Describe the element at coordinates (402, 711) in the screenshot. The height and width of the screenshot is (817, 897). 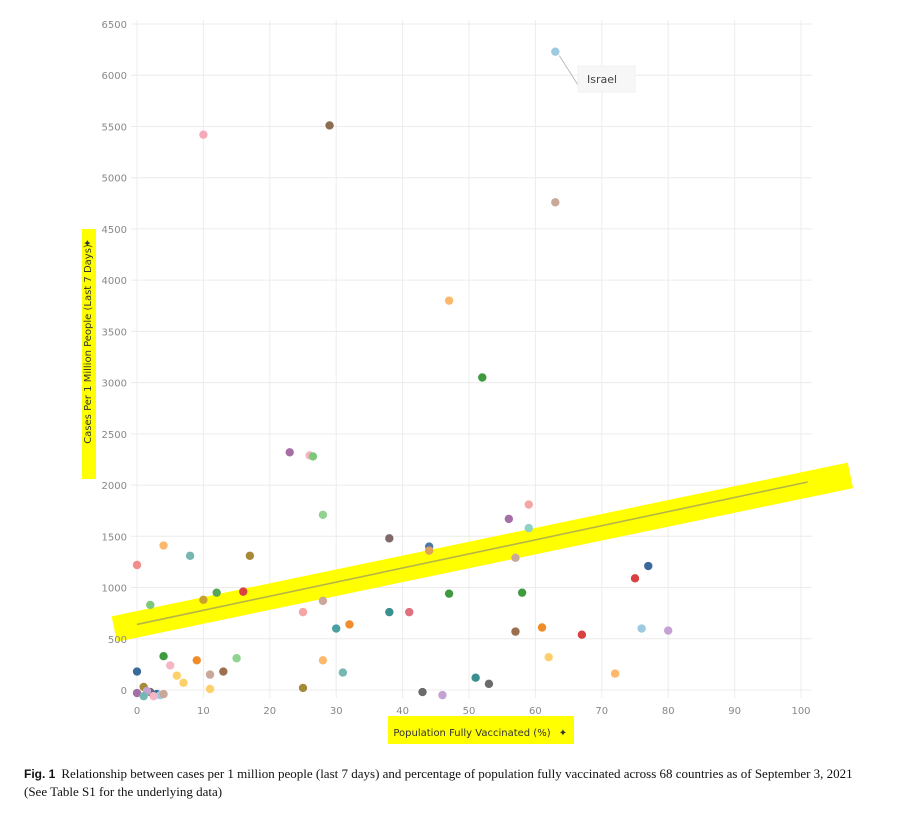
I see `x-tick-label: 40` at that location.